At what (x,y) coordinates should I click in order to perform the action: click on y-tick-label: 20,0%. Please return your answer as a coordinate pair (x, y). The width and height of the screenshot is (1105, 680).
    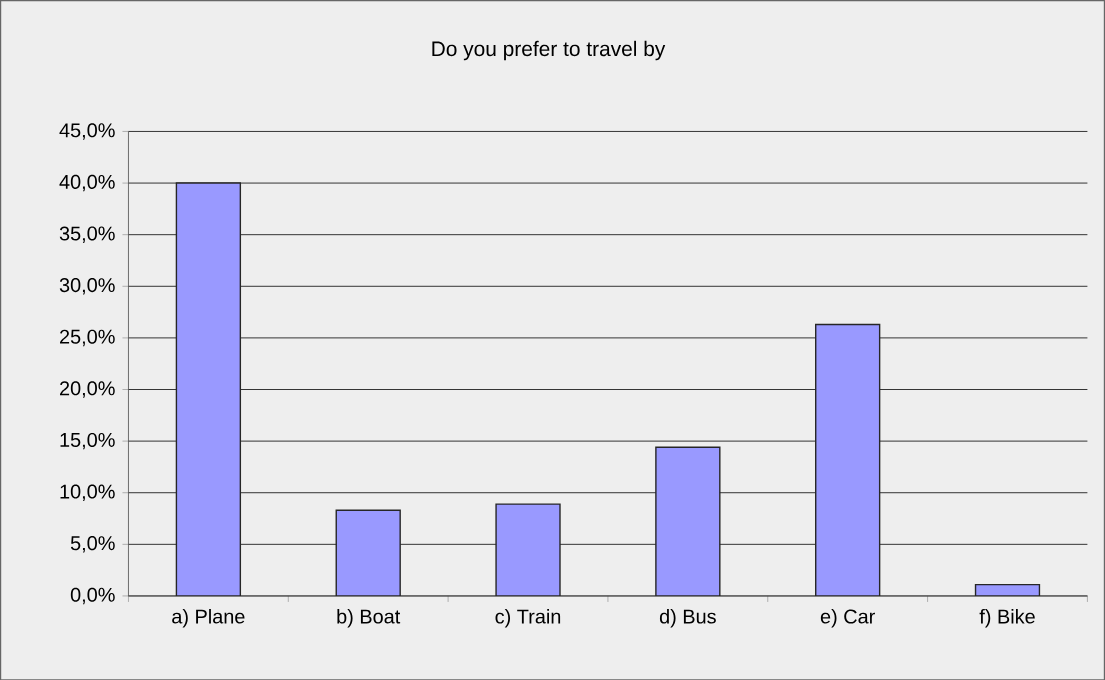
    Looking at the image, I should click on (87, 389).